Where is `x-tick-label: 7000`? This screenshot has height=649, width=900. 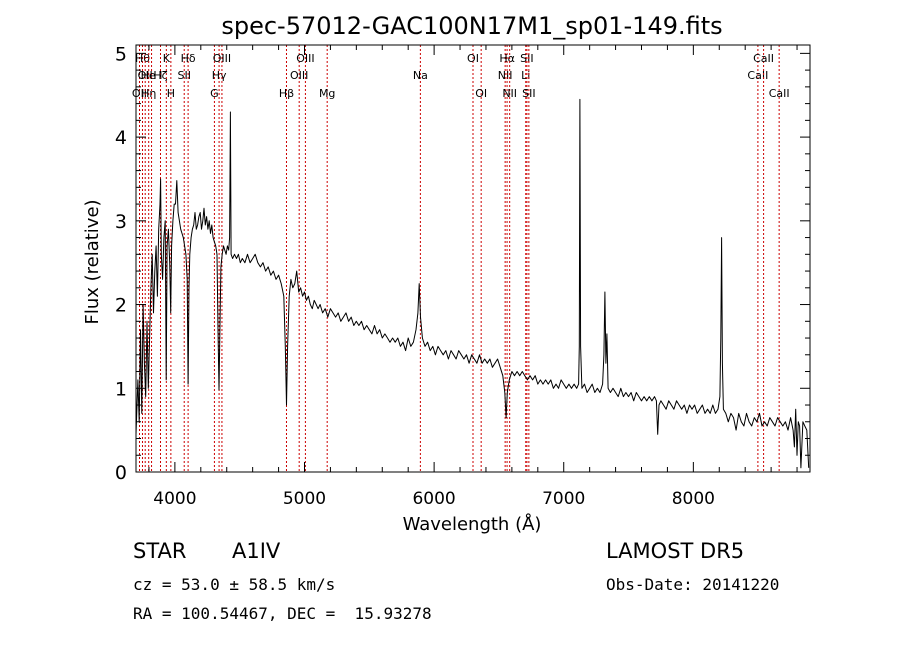 x-tick-label: 7000 is located at coordinates (563, 499).